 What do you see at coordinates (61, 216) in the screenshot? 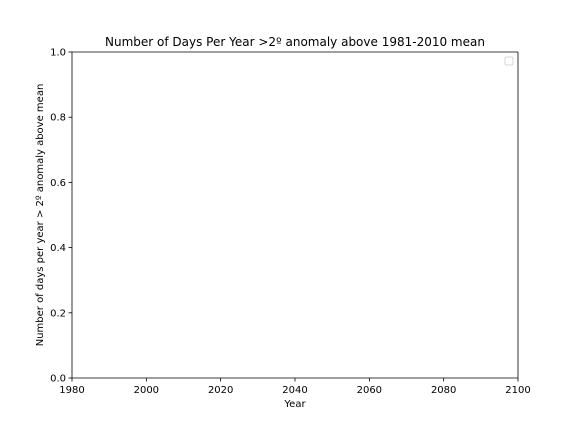
I see `y-axis: 0.0 0.2 0.4 0.6 0.8 1.0` at bounding box center [61, 216].